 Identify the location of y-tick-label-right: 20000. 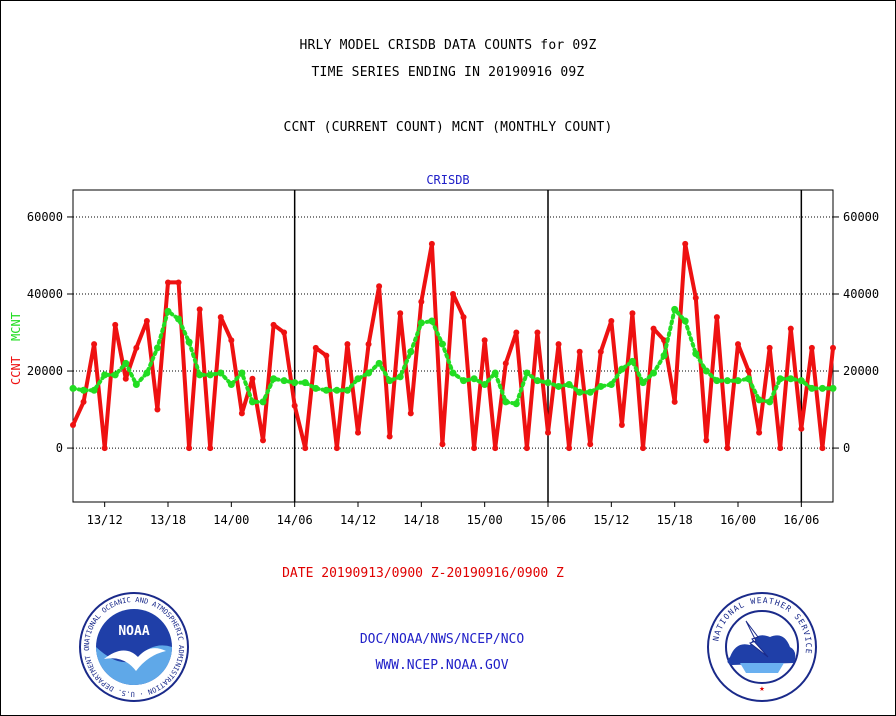
(861, 371).